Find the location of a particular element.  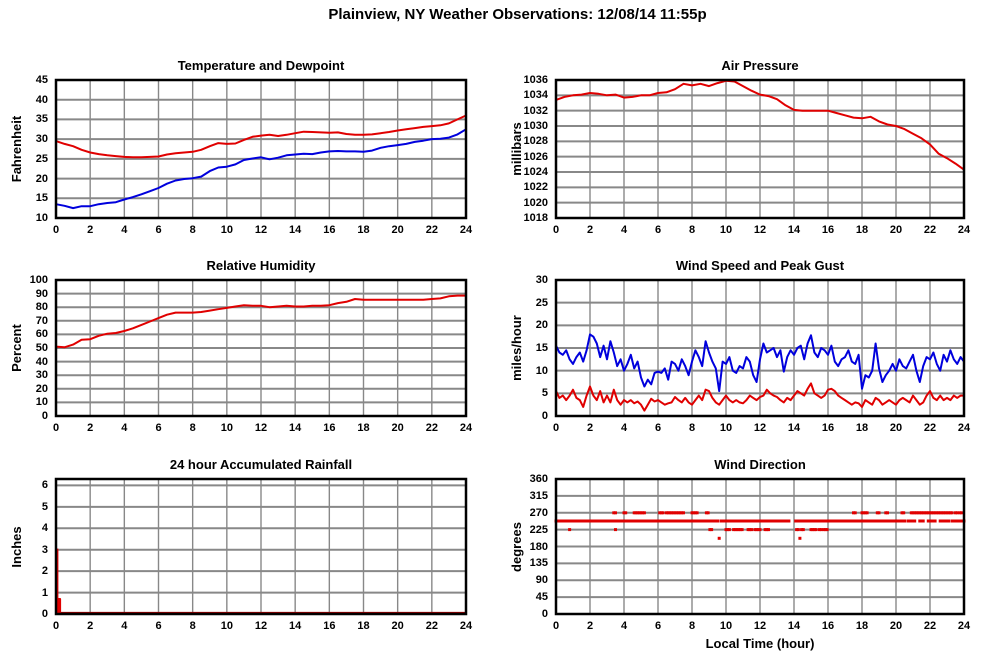

y-tick-label: 1 is located at coordinates (44, 592).